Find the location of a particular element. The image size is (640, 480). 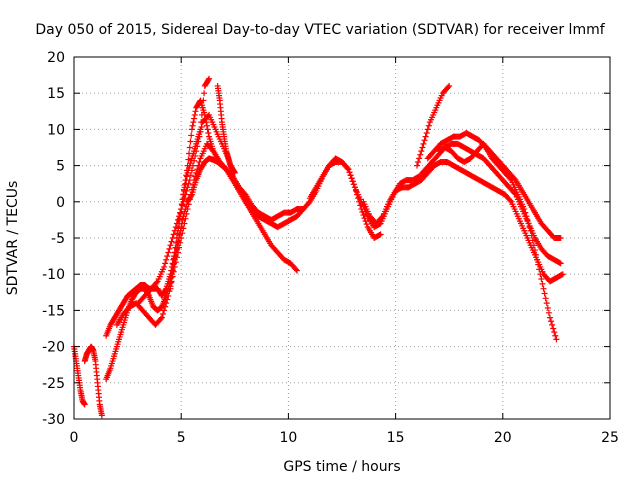

y-tick-label: 20 is located at coordinates (56, 58).